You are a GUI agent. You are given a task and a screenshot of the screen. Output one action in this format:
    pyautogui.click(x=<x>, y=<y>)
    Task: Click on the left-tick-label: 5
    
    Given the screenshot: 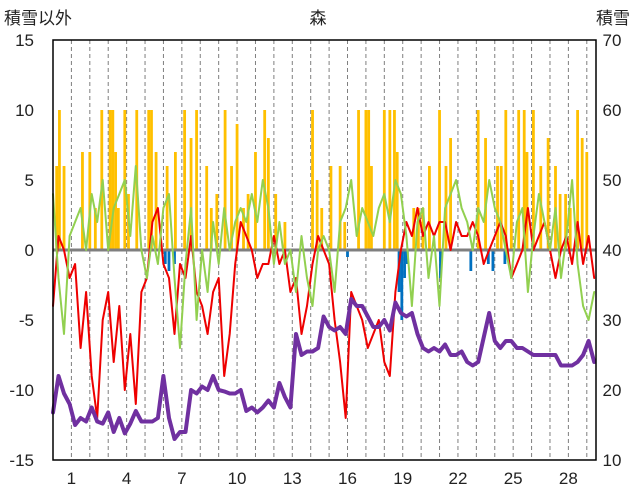 What is the action you would take?
    pyautogui.click(x=29, y=180)
    